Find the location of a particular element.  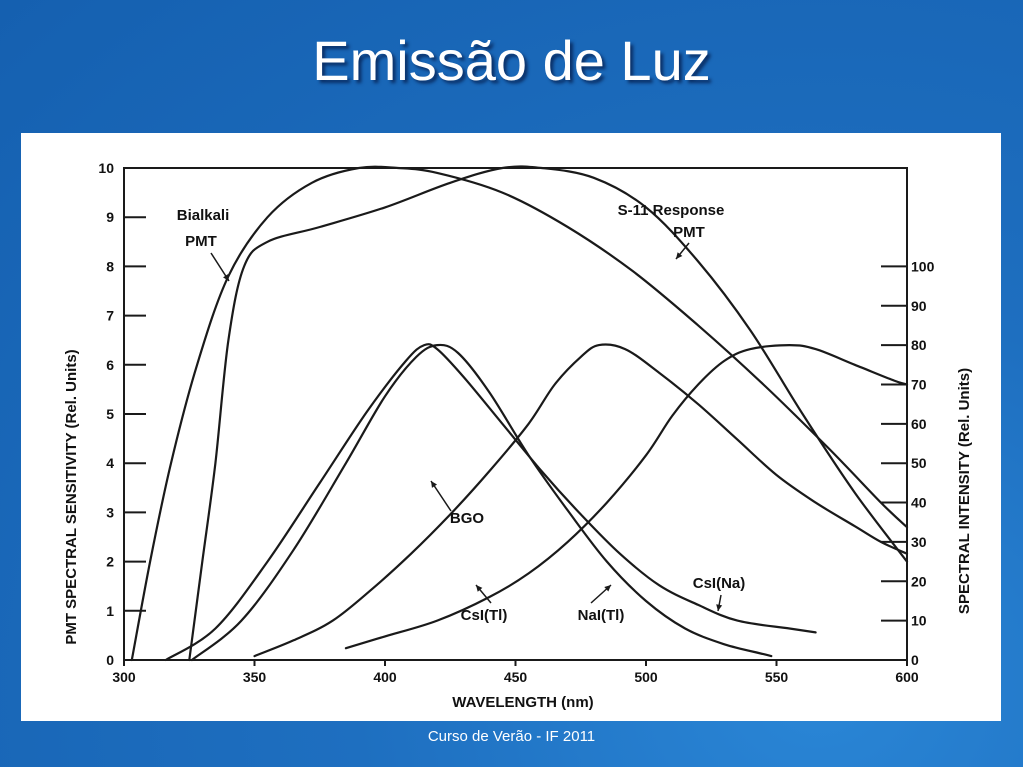

annotation-csi-na: CsI(Na) is located at coordinates (719, 583).